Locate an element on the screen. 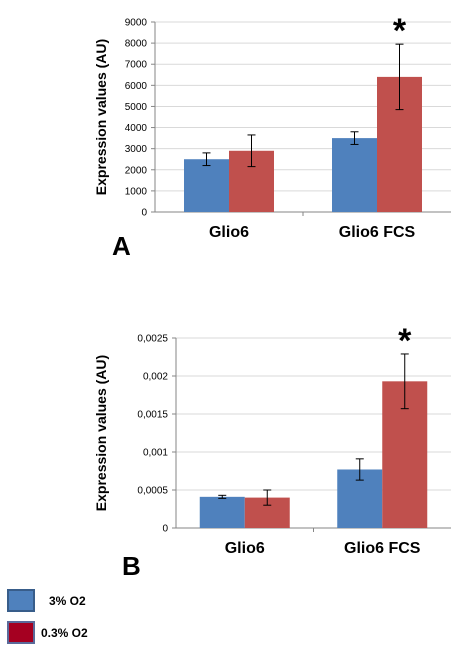 Image resolution: width=473 pixels, height=655 pixels. chart-a-ytick-label: 8000 is located at coordinates (136, 44).